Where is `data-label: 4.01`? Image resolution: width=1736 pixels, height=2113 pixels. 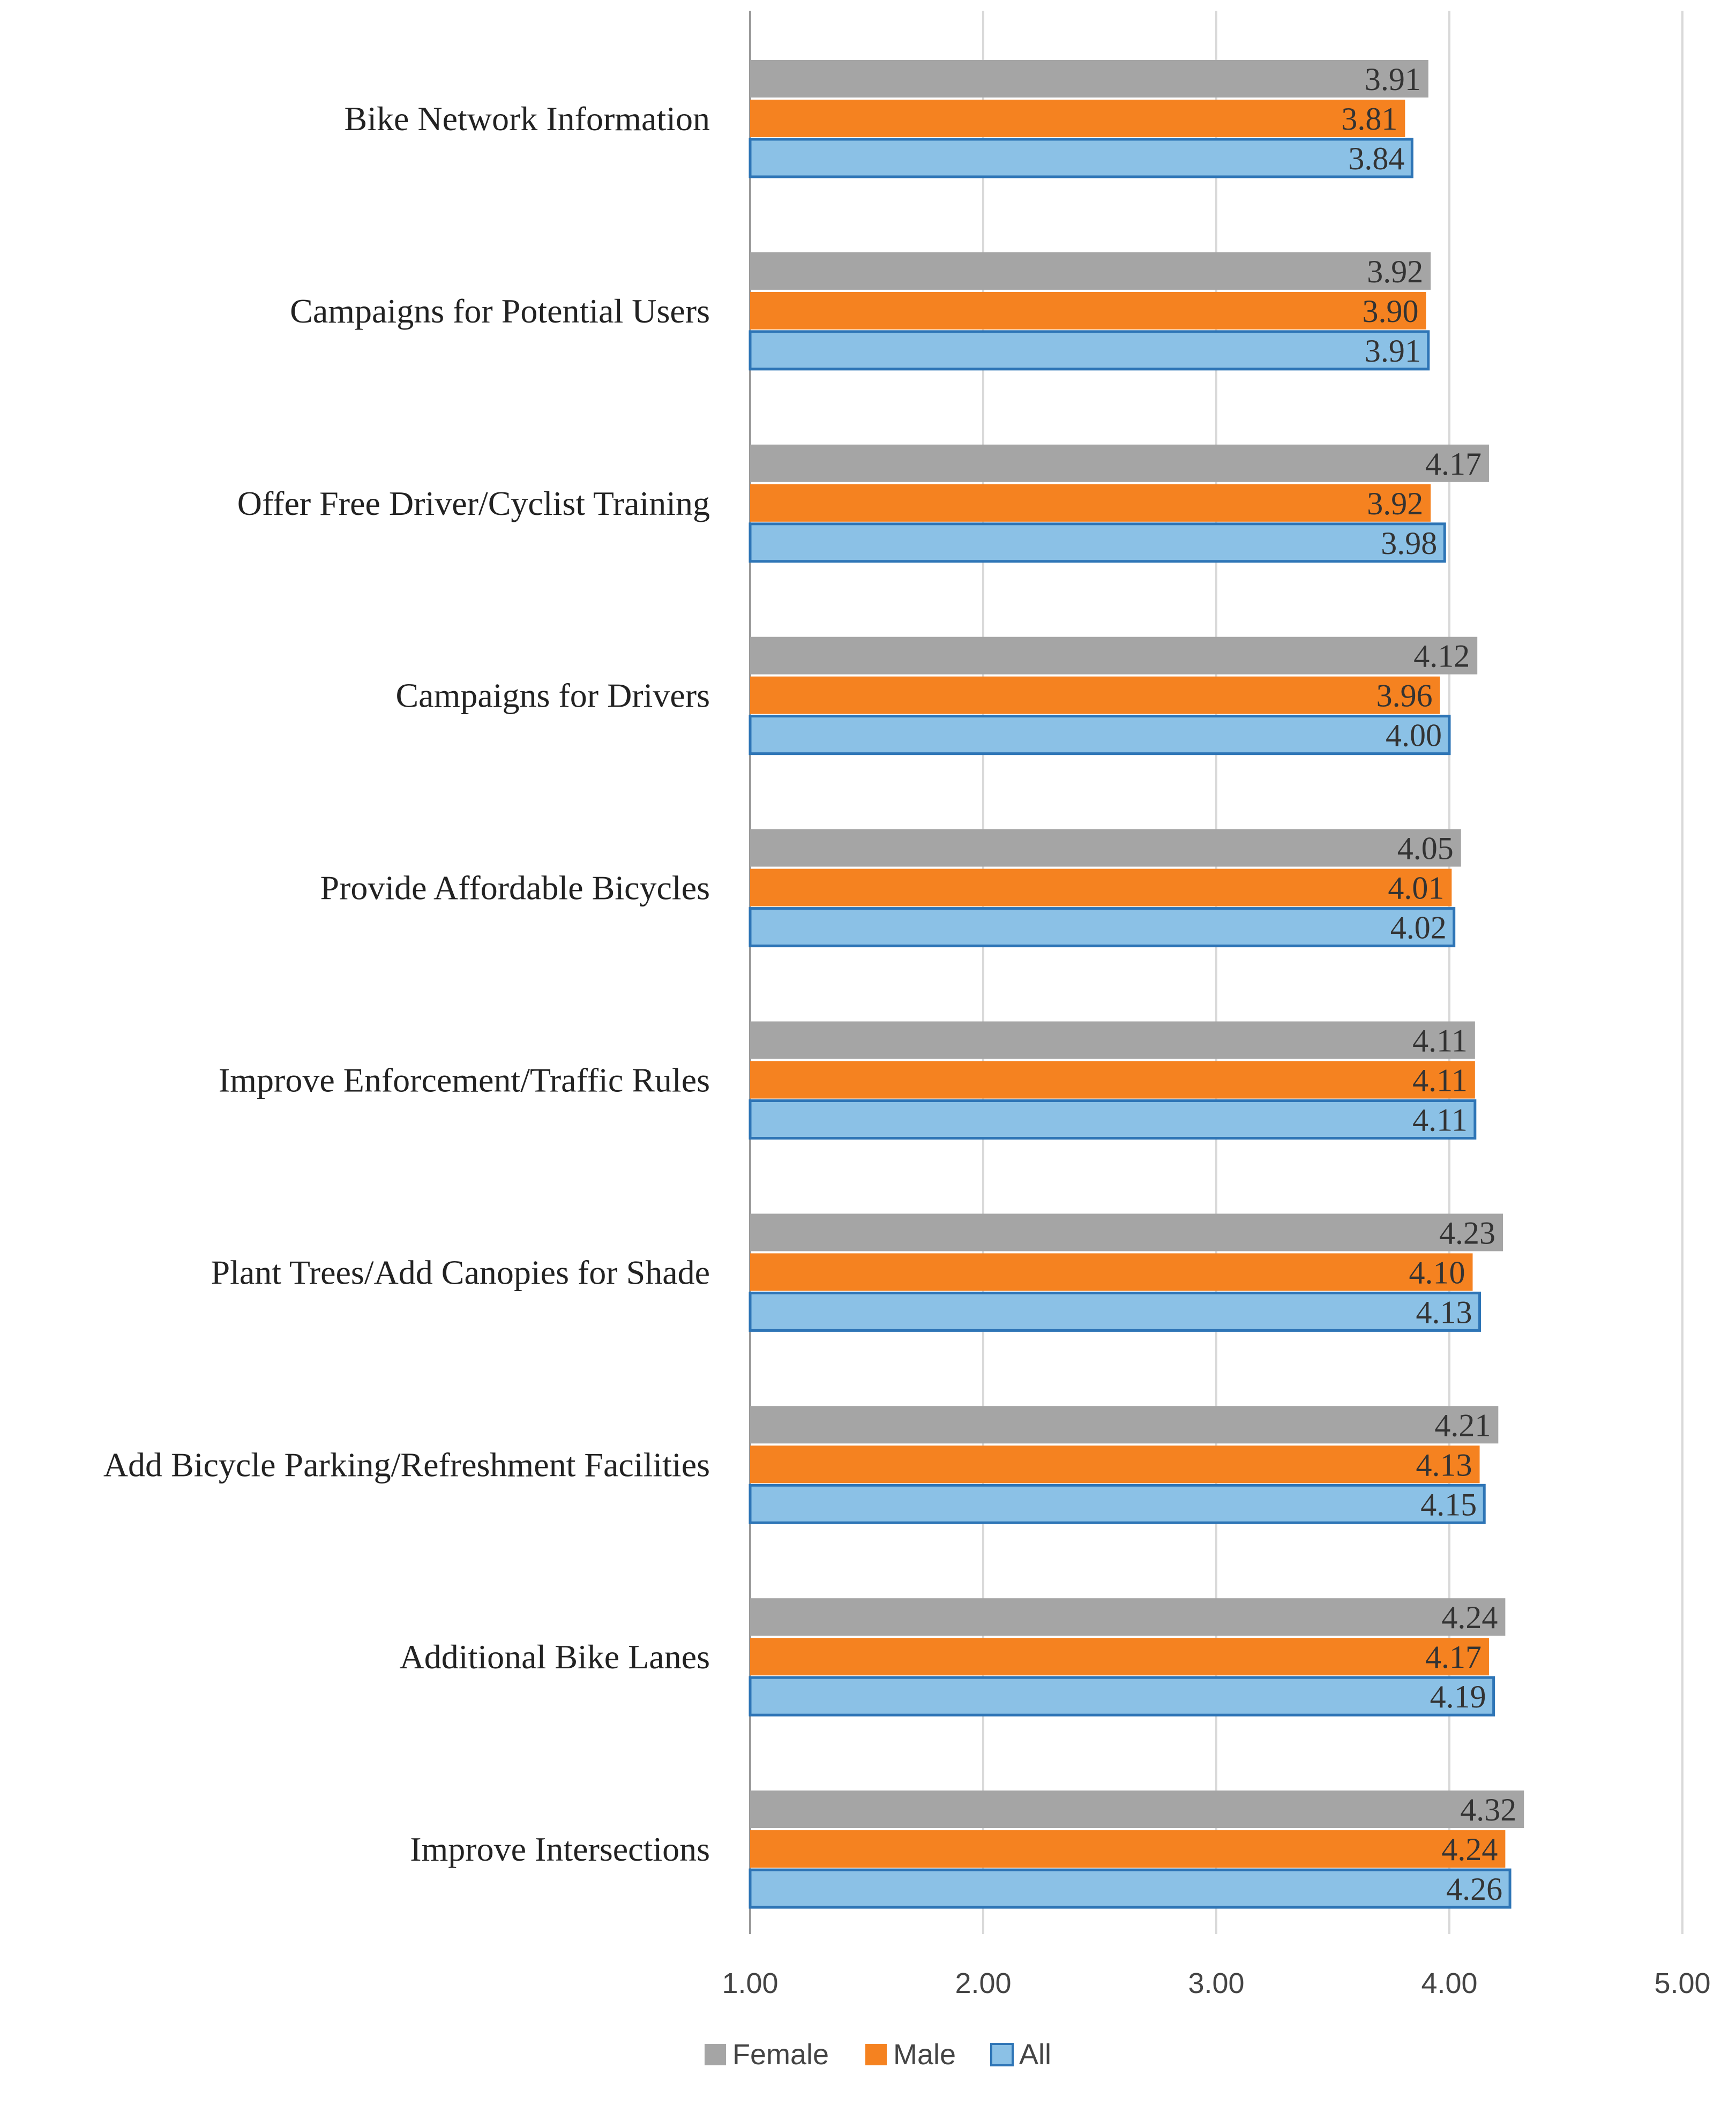 data-label: 4.01 is located at coordinates (1416, 888).